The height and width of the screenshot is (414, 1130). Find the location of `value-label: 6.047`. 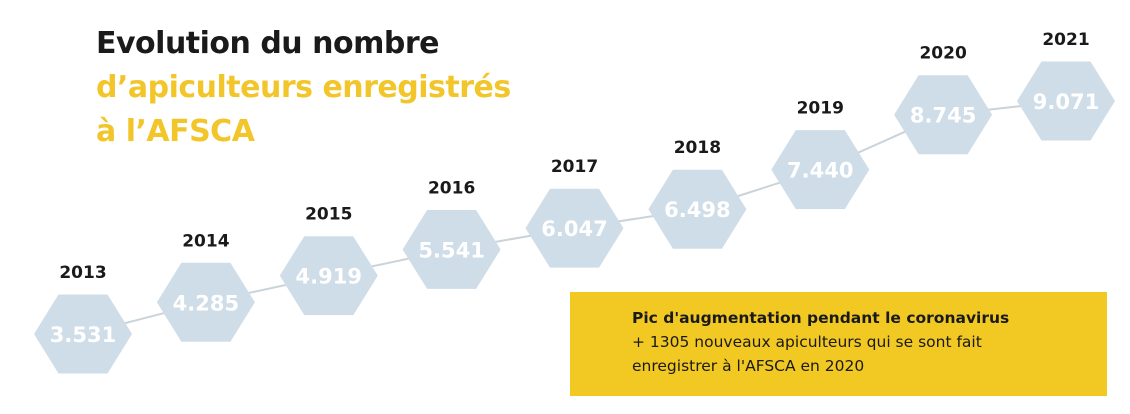

value-label: 6.047 is located at coordinates (574, 229).